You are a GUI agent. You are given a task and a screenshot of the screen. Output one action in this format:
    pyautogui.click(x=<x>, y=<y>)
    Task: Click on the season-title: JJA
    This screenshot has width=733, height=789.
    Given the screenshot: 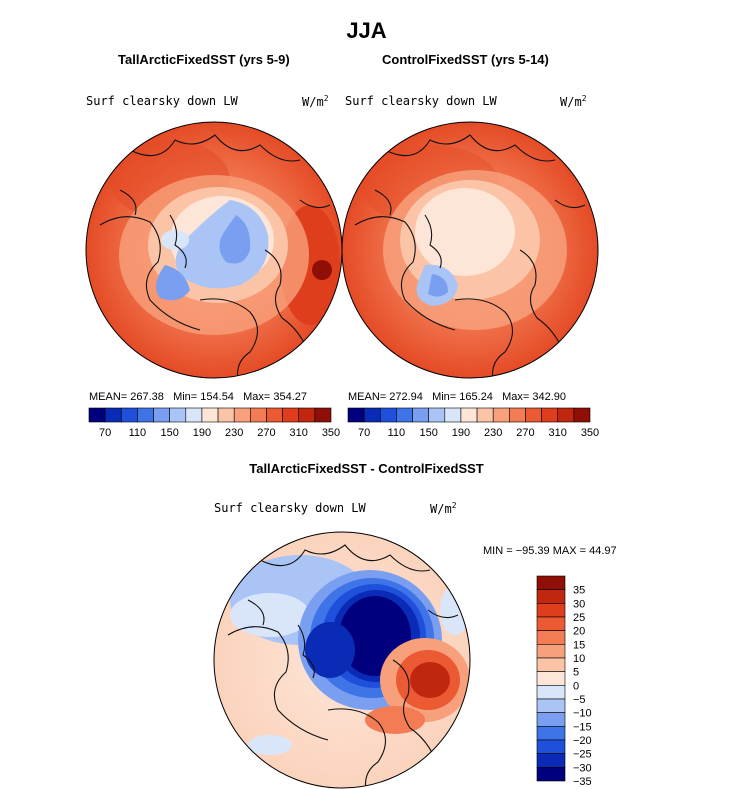 What is the action you would take?
    pyautogui.click(x=366, y=30)
    